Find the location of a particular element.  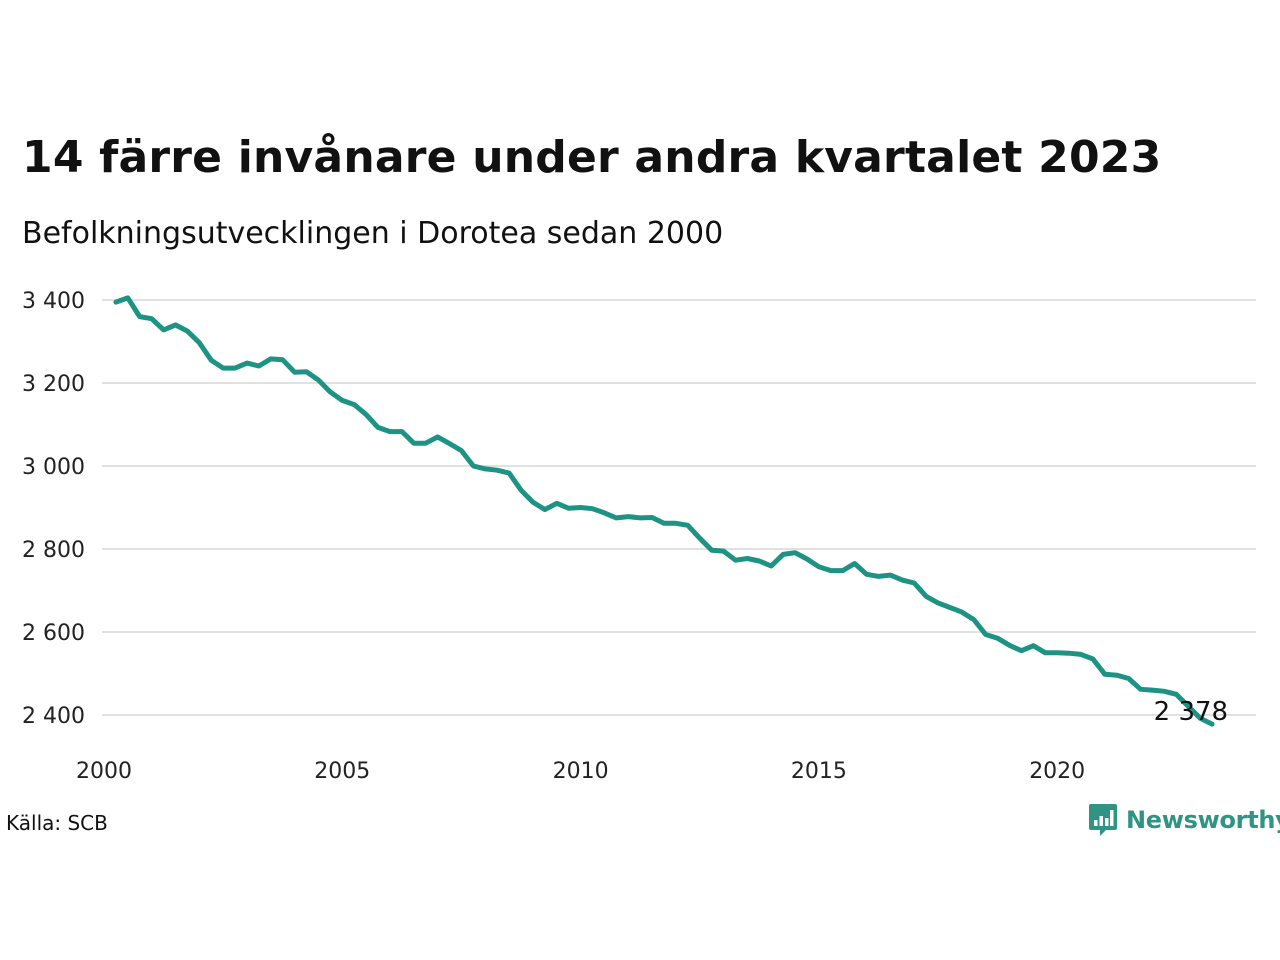

x-axis: 2000 2005 2010 2015 2020 is located at coordinates (580, 771).